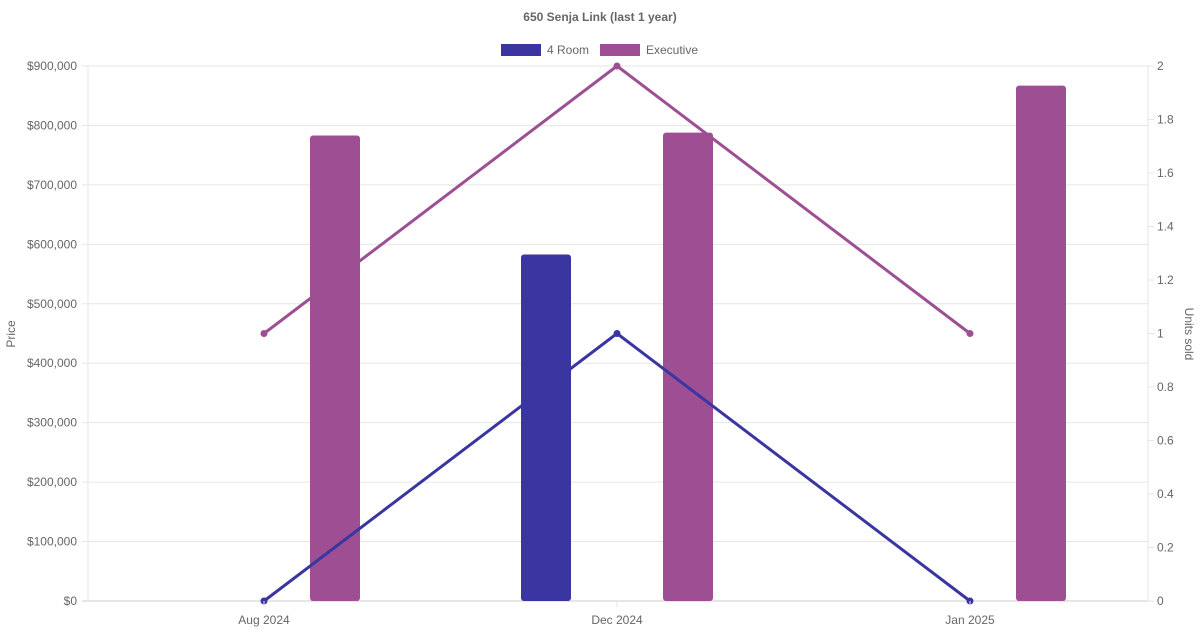 The height and width of the screenshot is (630, 1200). What do you see at coordinates (52, 304) in the screenshot?
I see `left-tick-label: $500,000` at bounding box center [52, 304].